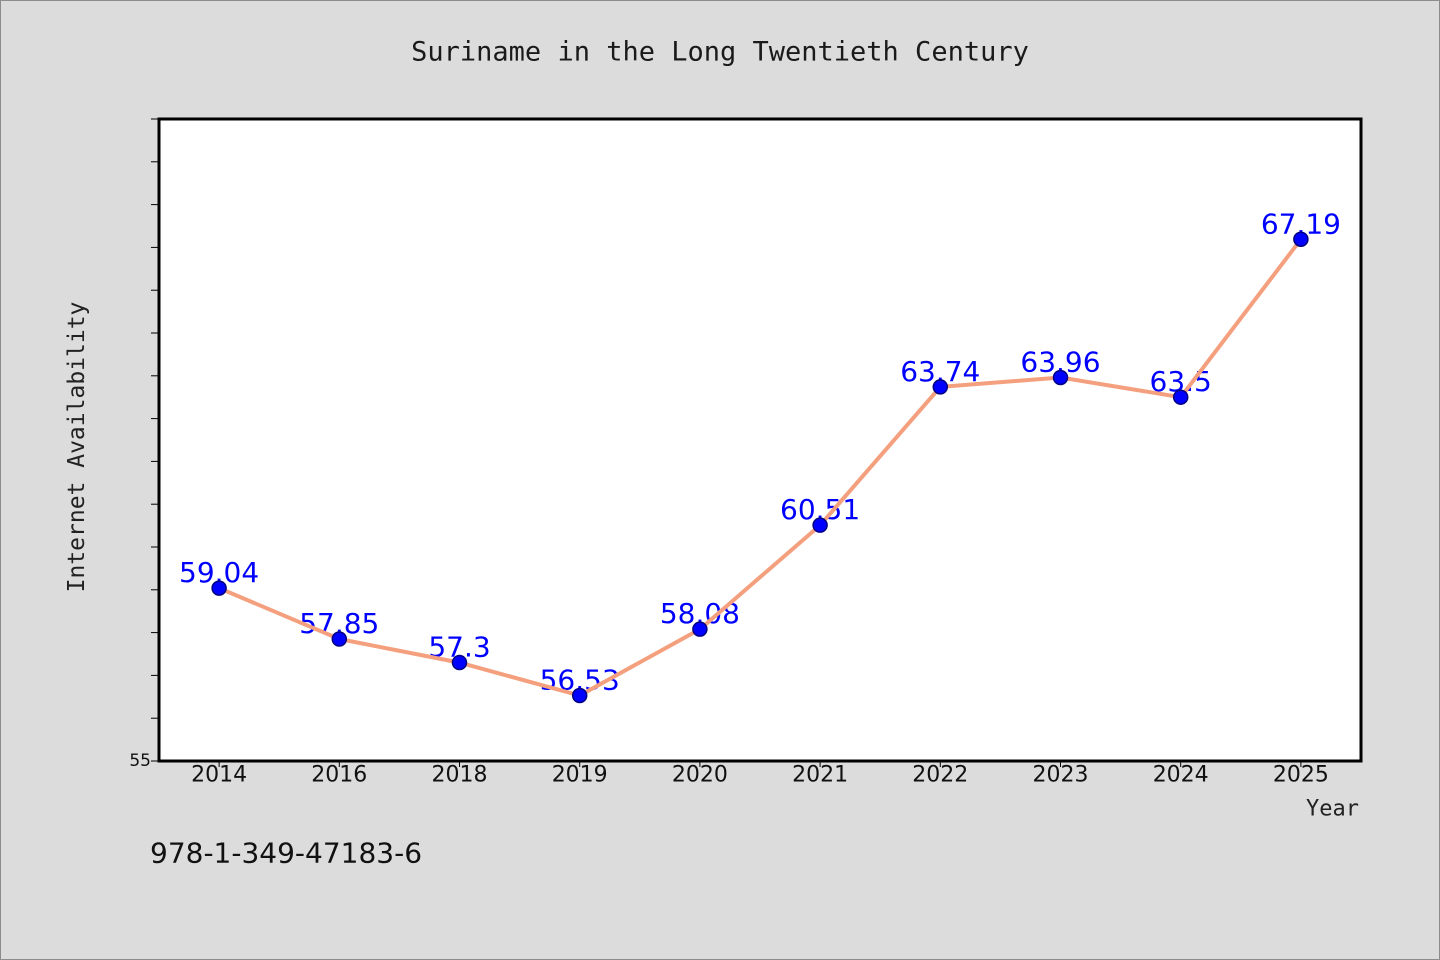 The image size is (1440, 960). I want to click on x-tick-label: 2021, so click(820, 775).